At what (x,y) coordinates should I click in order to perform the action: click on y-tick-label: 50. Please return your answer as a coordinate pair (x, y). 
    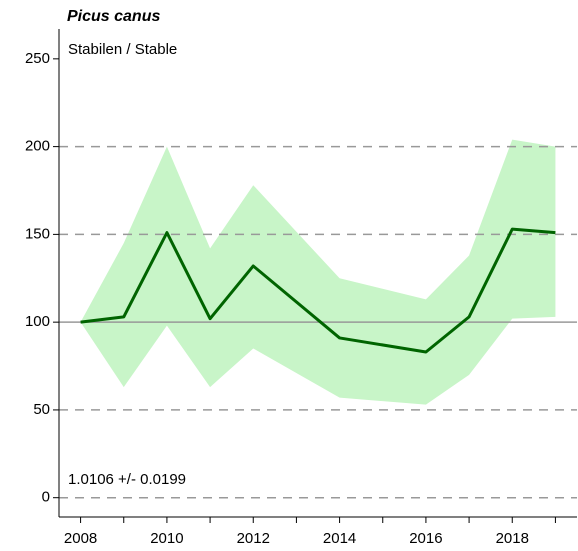
    Looking at the image, I should click on (41, 409).